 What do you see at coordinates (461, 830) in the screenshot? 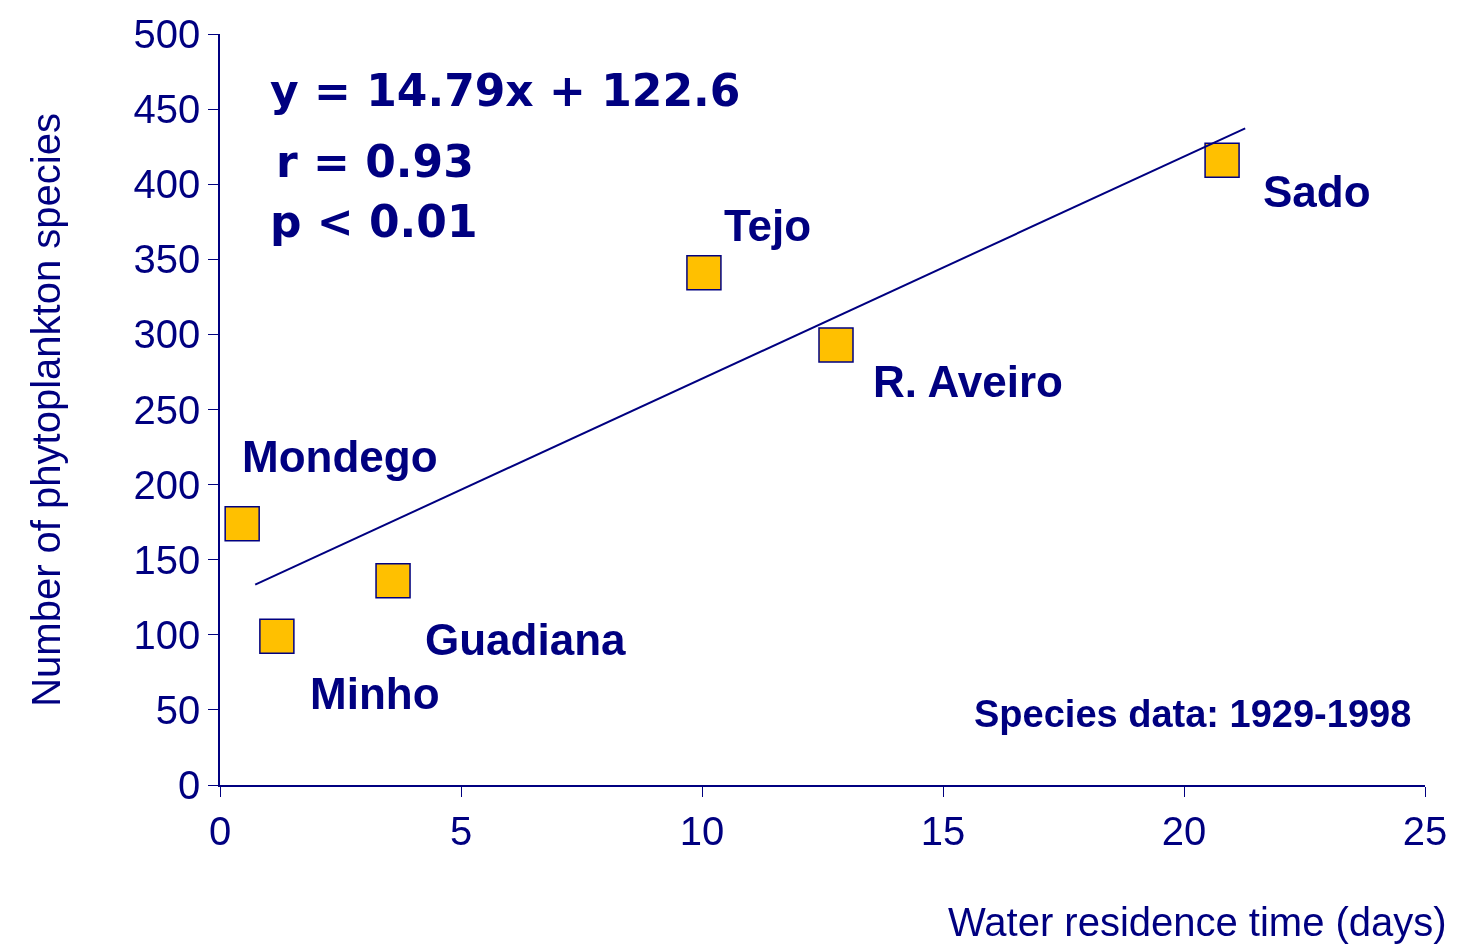
I see `x-tick-label: 5` at bounding box center [461, 830].